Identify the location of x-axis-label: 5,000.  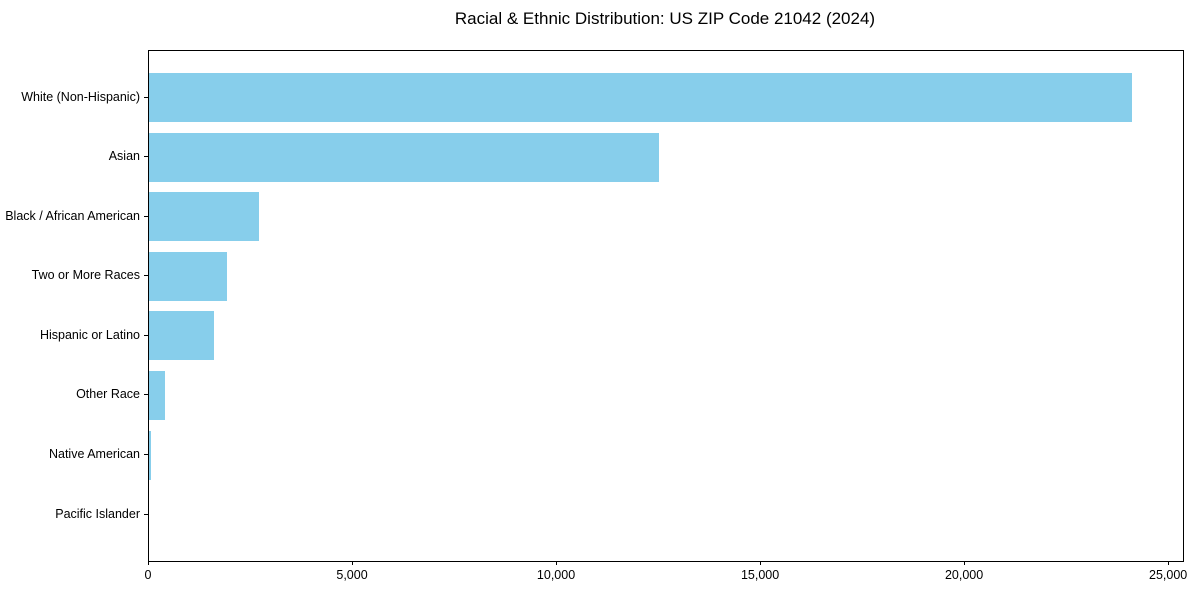
(352, 575).